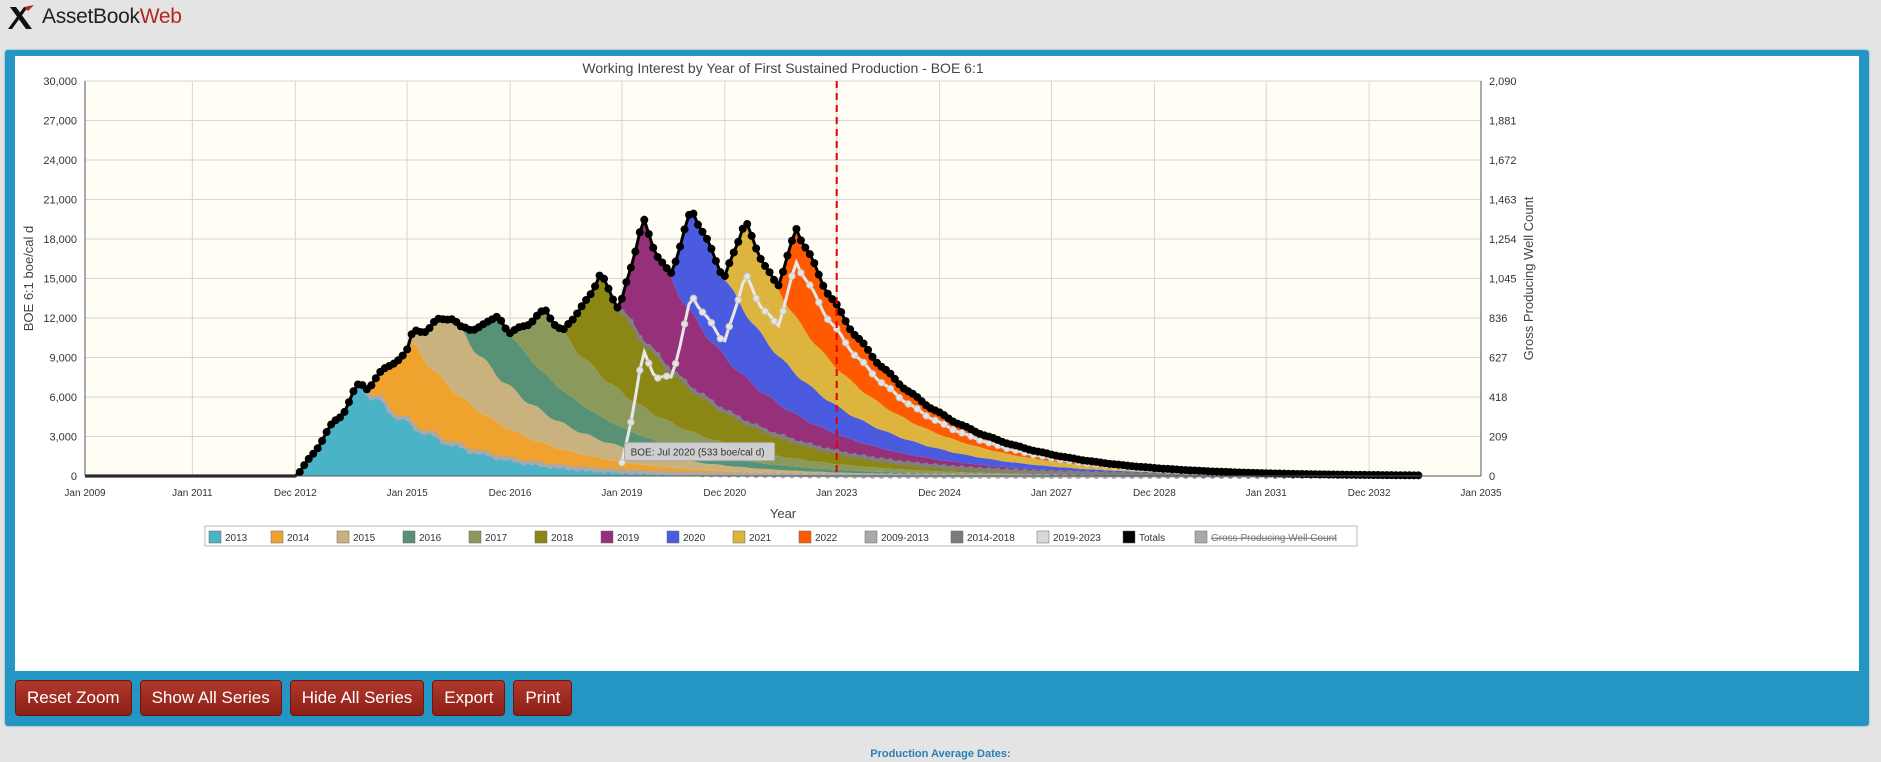 This screenshot has height=762, width=1881. What do you see at coordinates (957, 537) in the screenshot?
I see `legend-swatch-2014-2018` at bounding box center [957, 537].